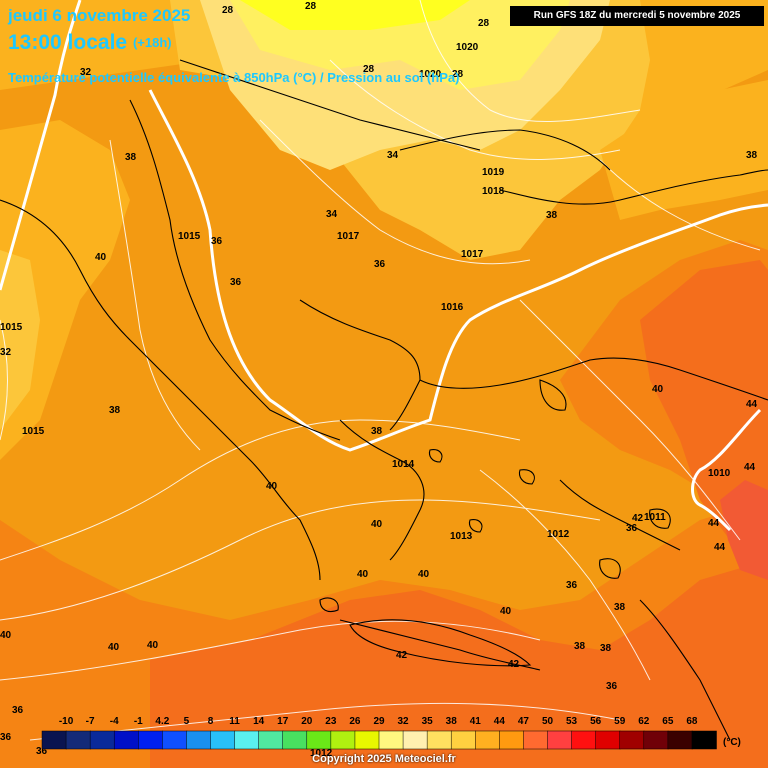 This screenshot has width=768, height=768. Describe the element at coordinates (732, 742) in the screenshot. I see `legend-unit: (°C)` at that location.